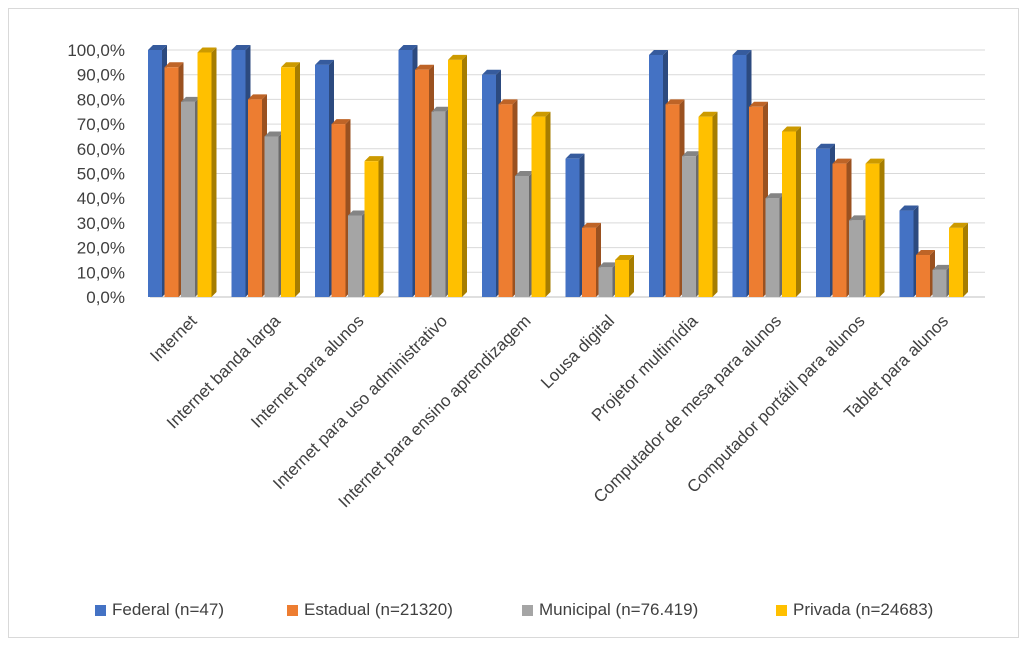  I want to click on legend-item: Municipal (n=76.419), so click(610, 610).